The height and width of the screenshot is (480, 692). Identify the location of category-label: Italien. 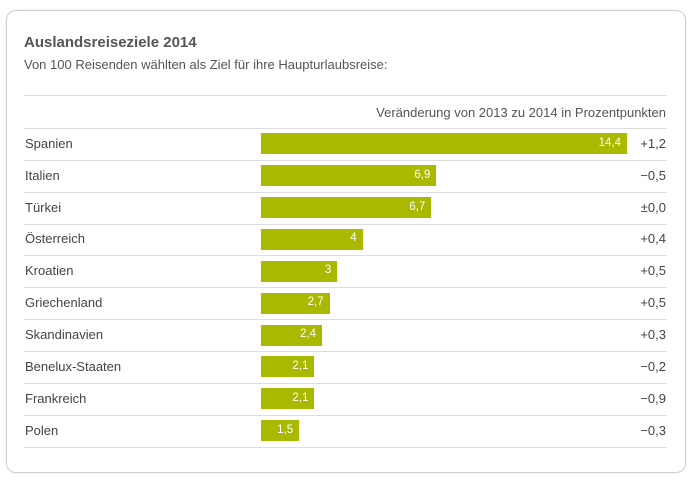
(42, 175).